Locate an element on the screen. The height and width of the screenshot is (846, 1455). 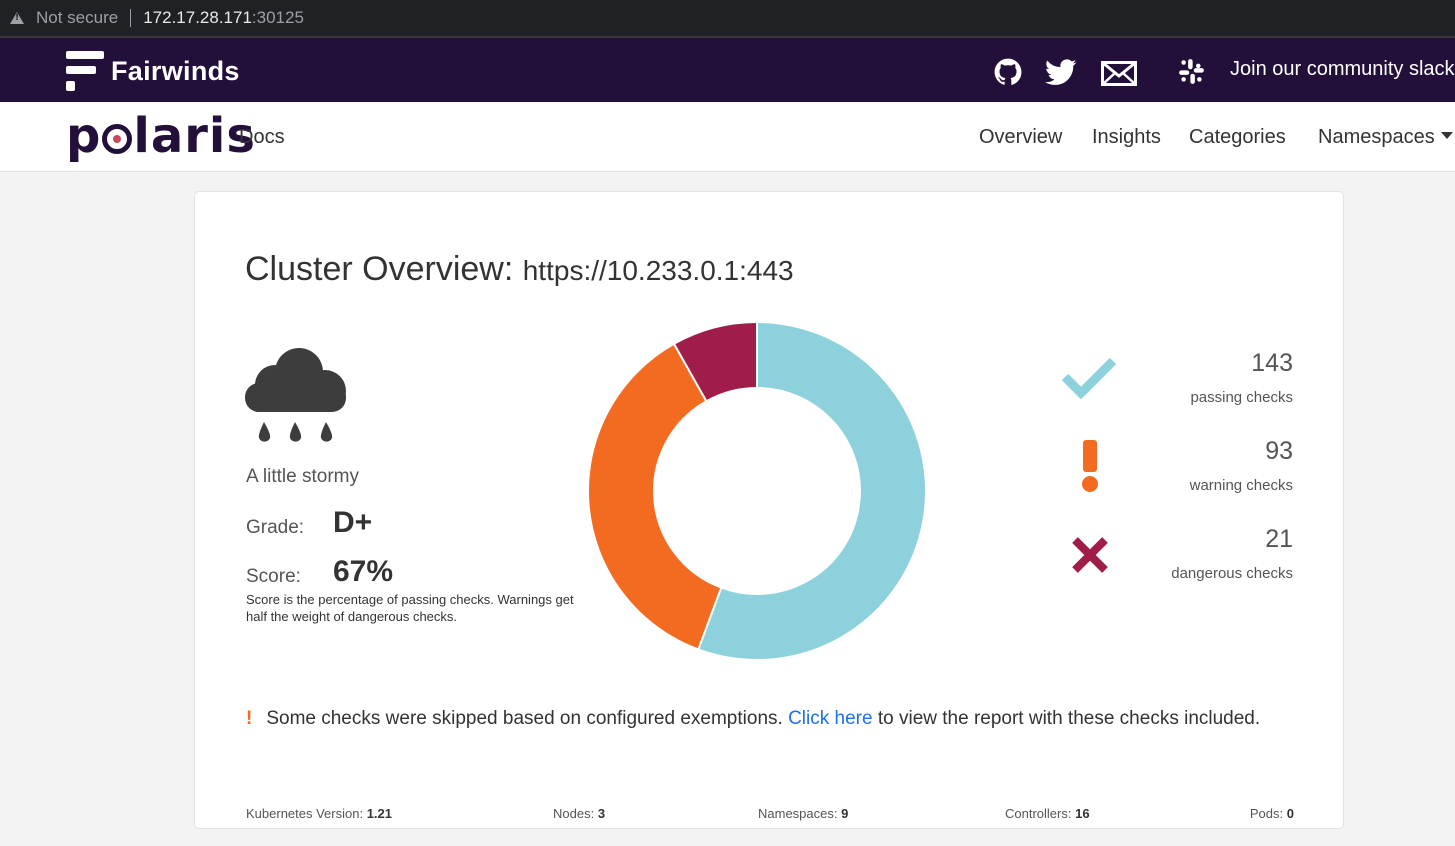
storm-cloud-icon is located at coordinates (295, 395).